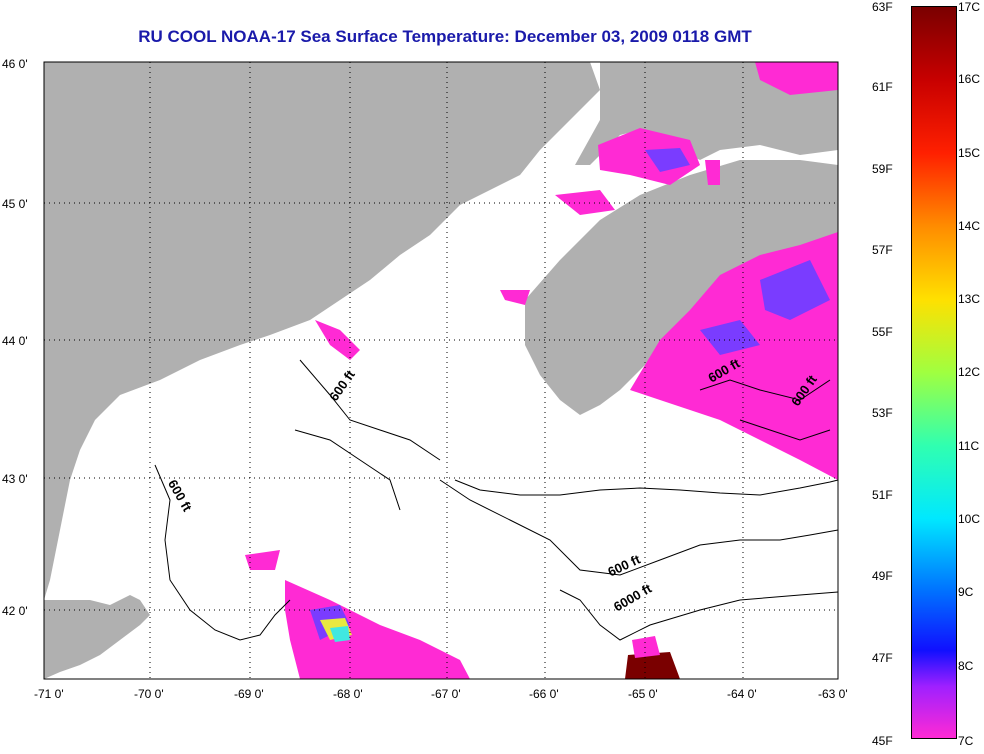 This screenshot has height=754, width=984. Describe the element at coordinates (15, 341) in the screenshot. I see `lat-tick: 44 0'` at that location.